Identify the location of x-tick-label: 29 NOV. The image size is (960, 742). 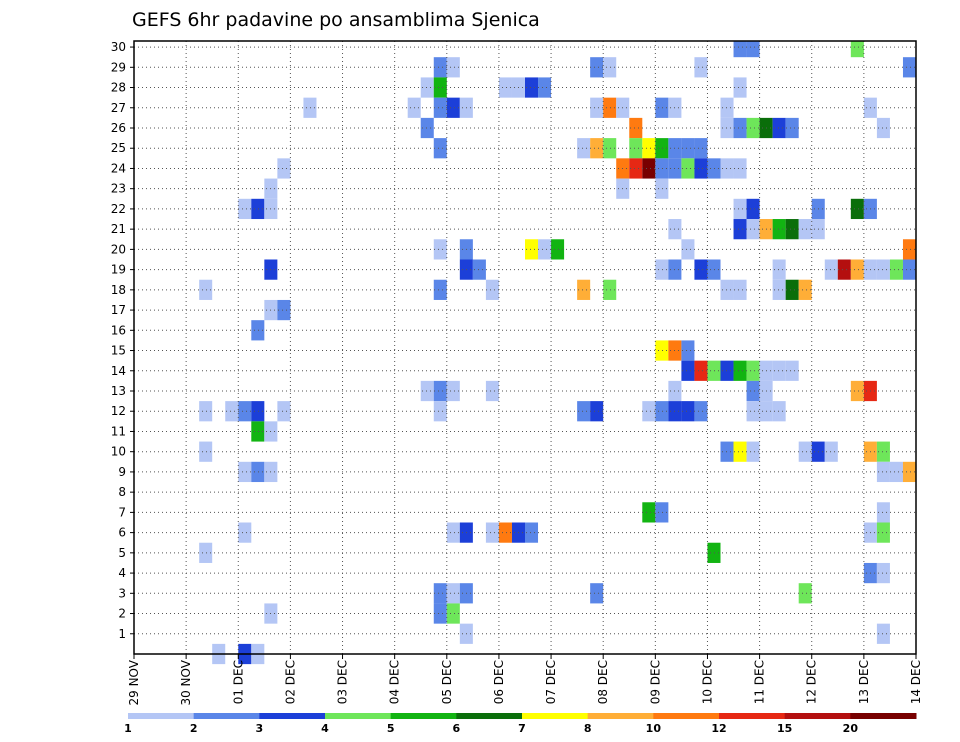
(134, 682).